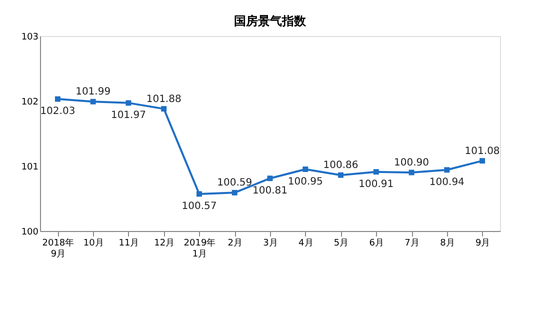 This screenshot has height=328, width=550. I want to click on y-tick-label: 100, so click(30, 233).